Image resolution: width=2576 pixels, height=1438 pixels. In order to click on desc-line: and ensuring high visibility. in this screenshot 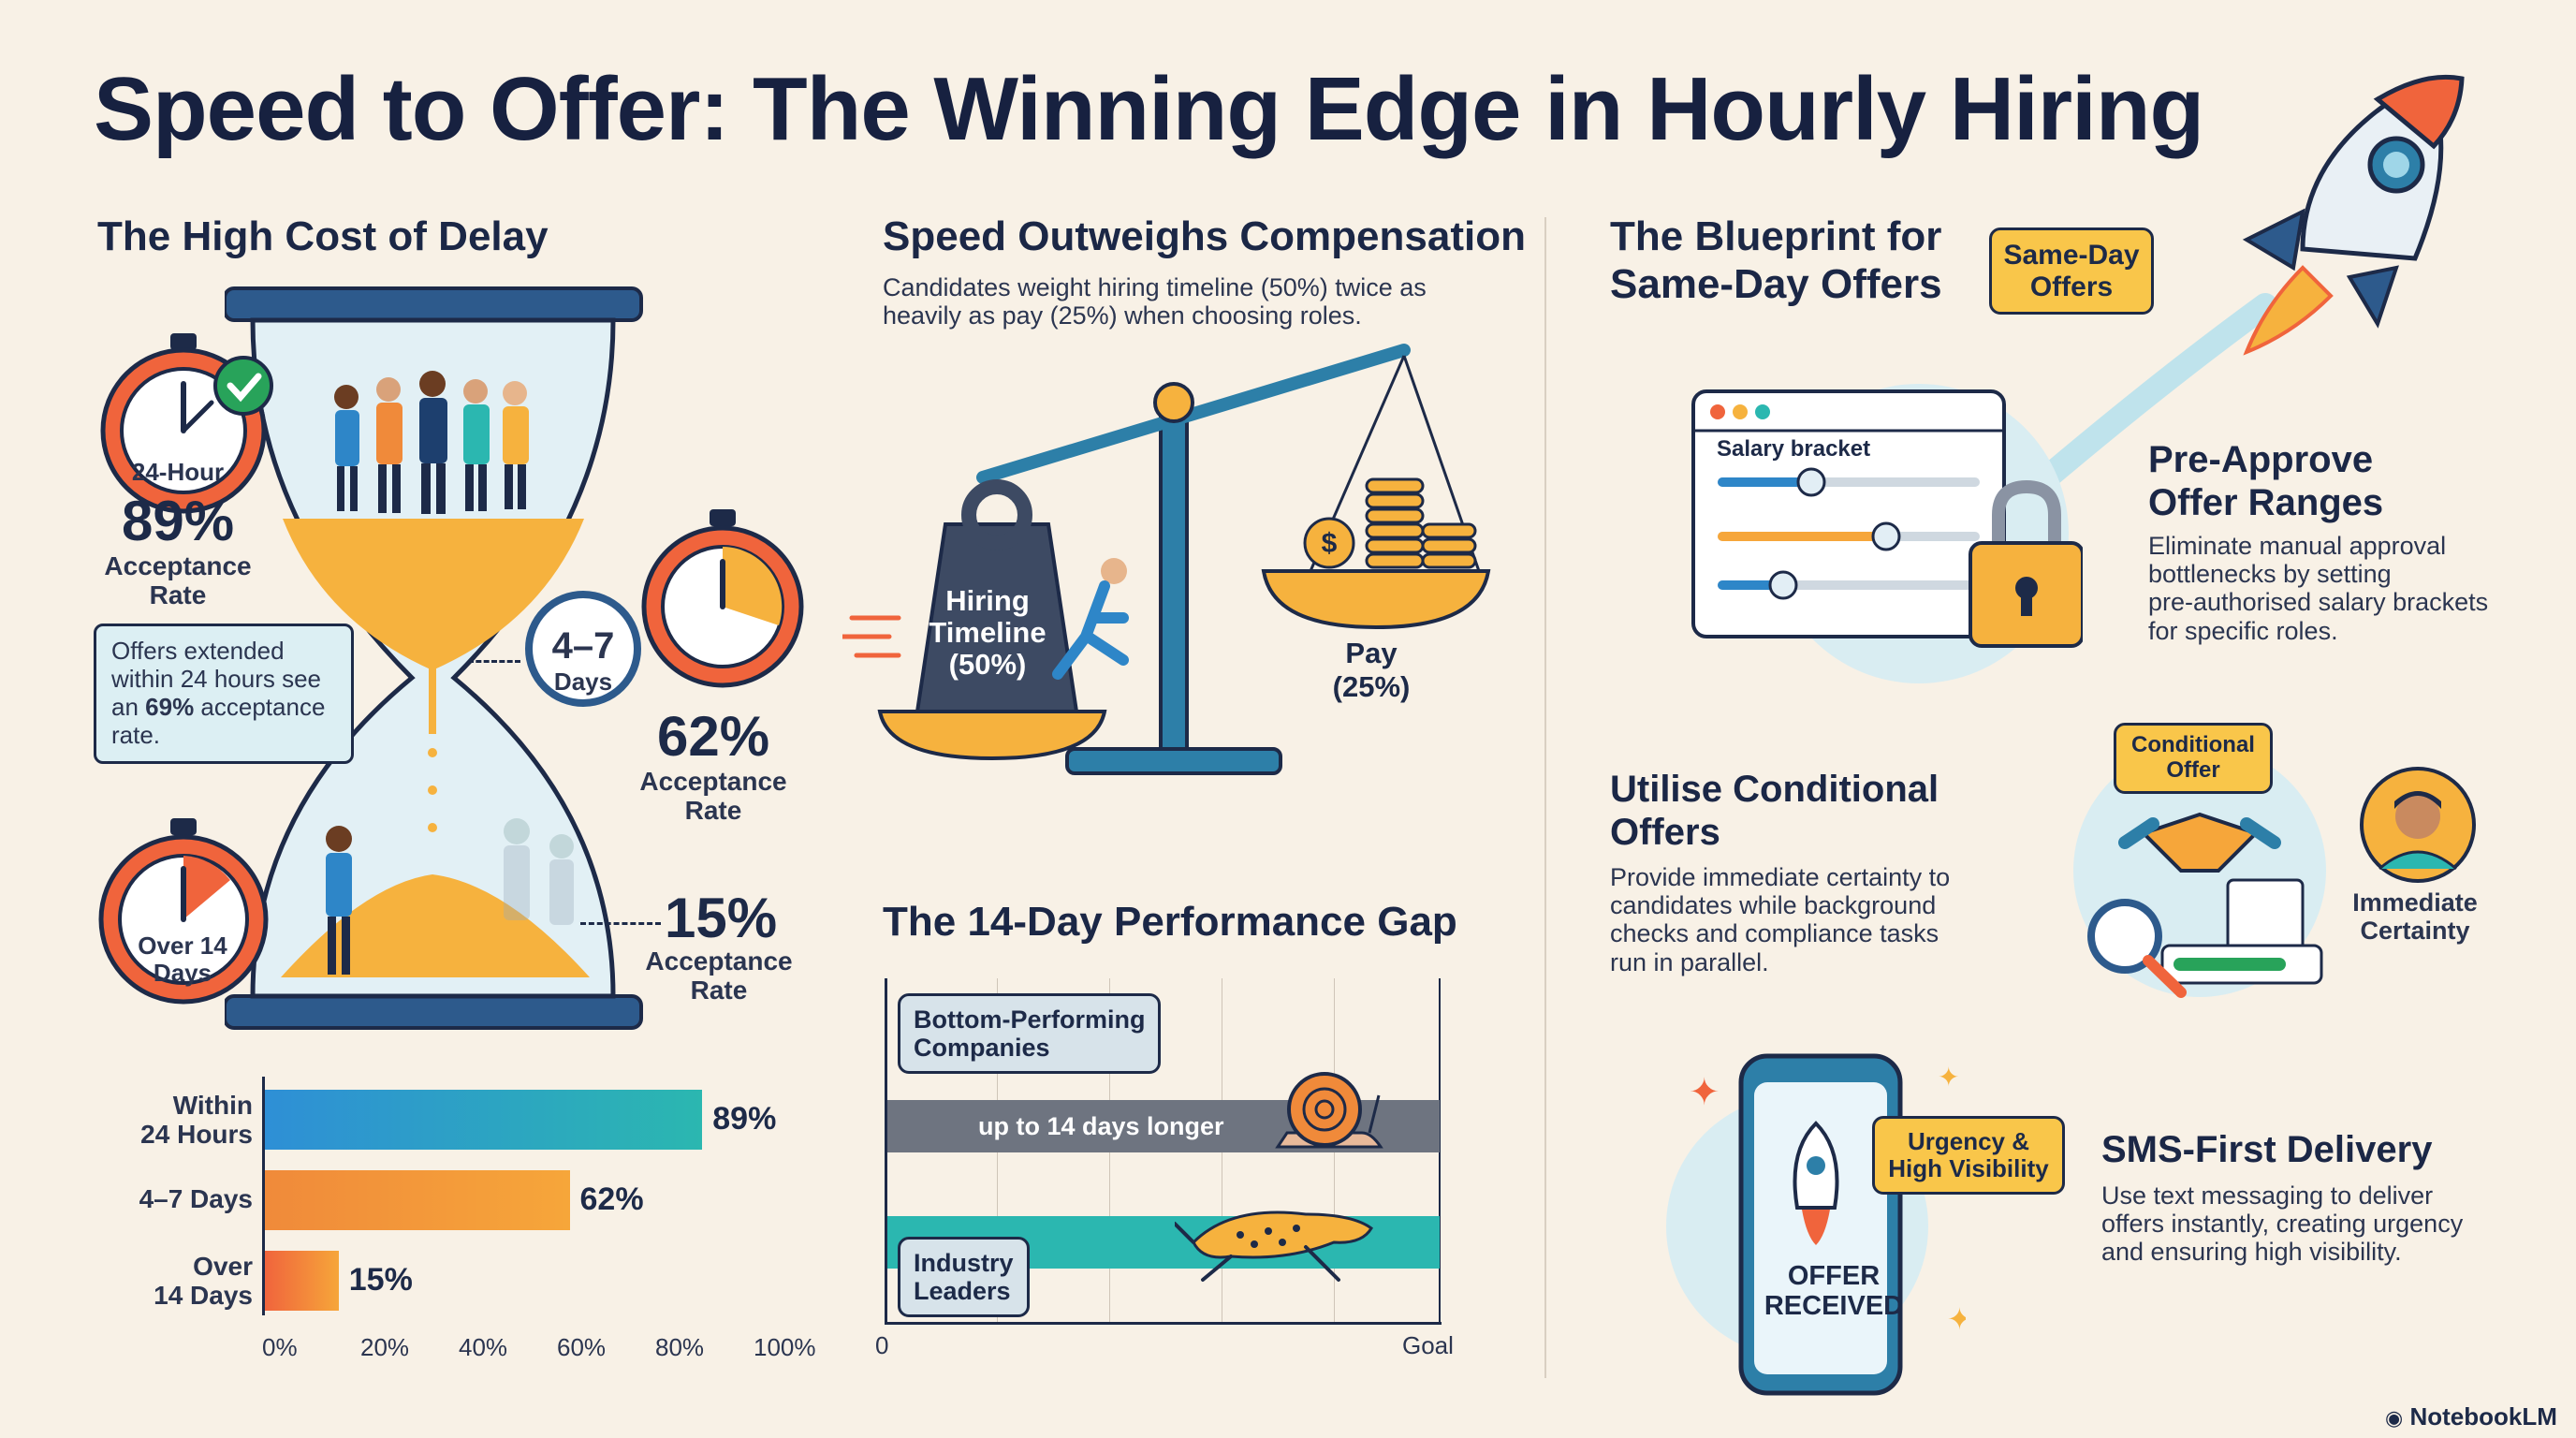, I will do `click(2251, 1252)`.